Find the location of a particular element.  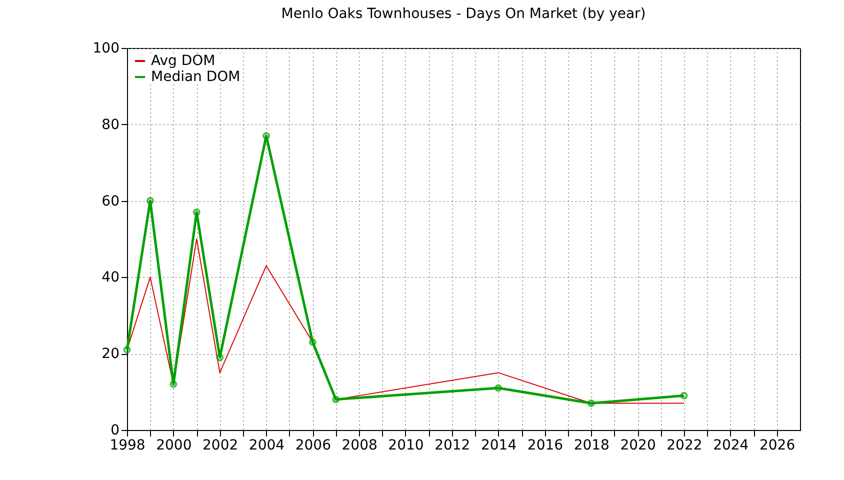

y-tick-label: 20 is located at coordinates (111, 354).